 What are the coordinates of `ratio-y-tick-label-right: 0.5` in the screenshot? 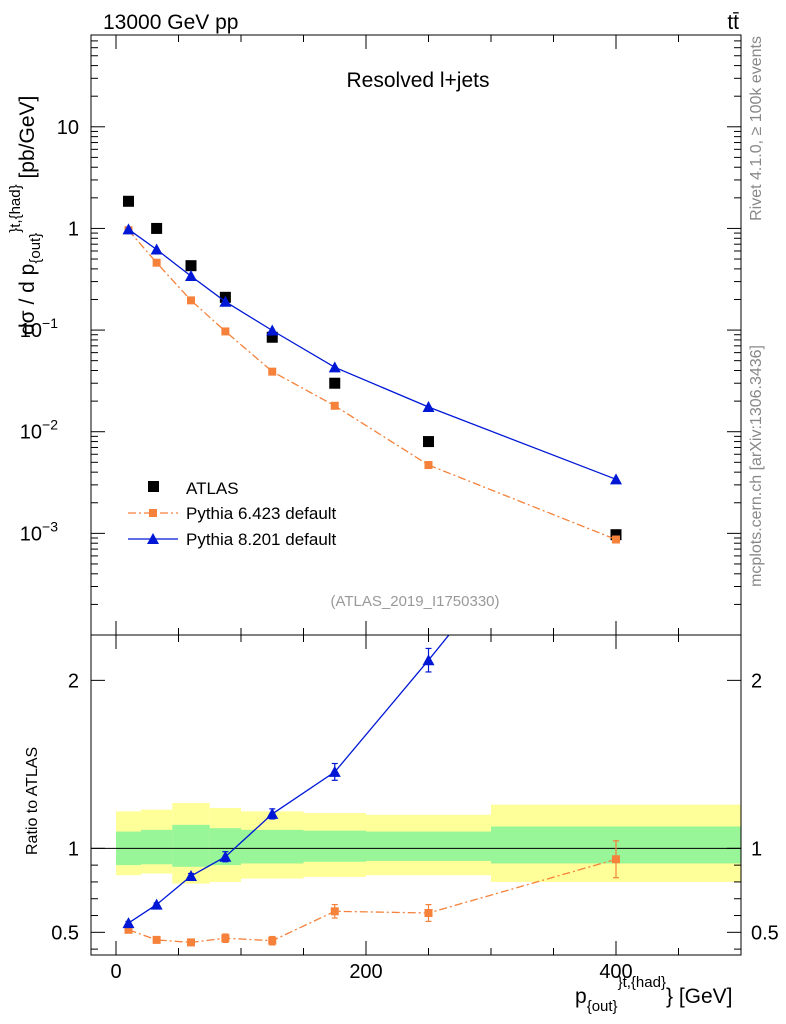 It's located at (765, 933).